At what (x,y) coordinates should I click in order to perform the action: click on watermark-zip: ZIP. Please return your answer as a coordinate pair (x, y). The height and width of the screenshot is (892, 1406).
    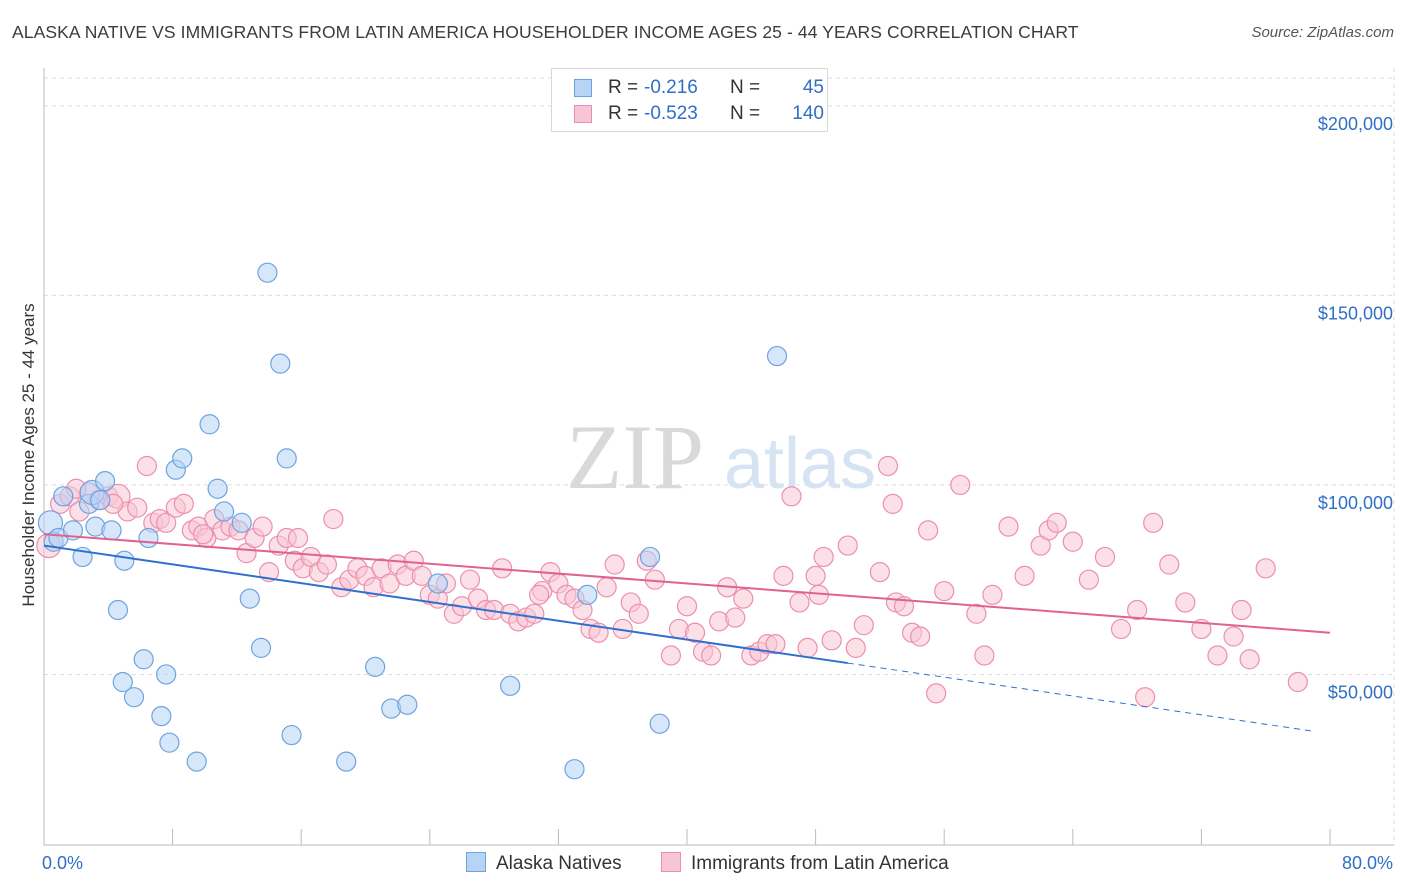
    Looking at the image, I should click on (635, 457).